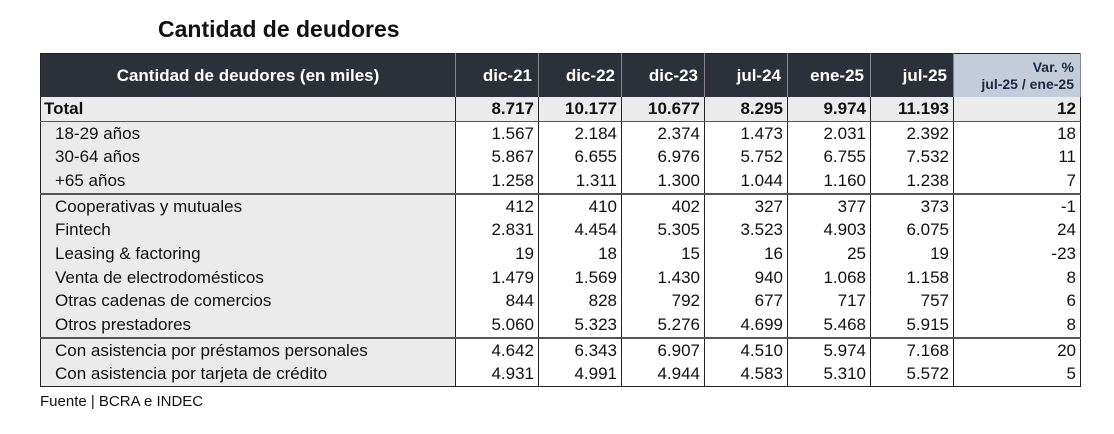 The width and height of the screenshot is (1114, 434). I want to click on cell-value: 327, so click(746, 205).